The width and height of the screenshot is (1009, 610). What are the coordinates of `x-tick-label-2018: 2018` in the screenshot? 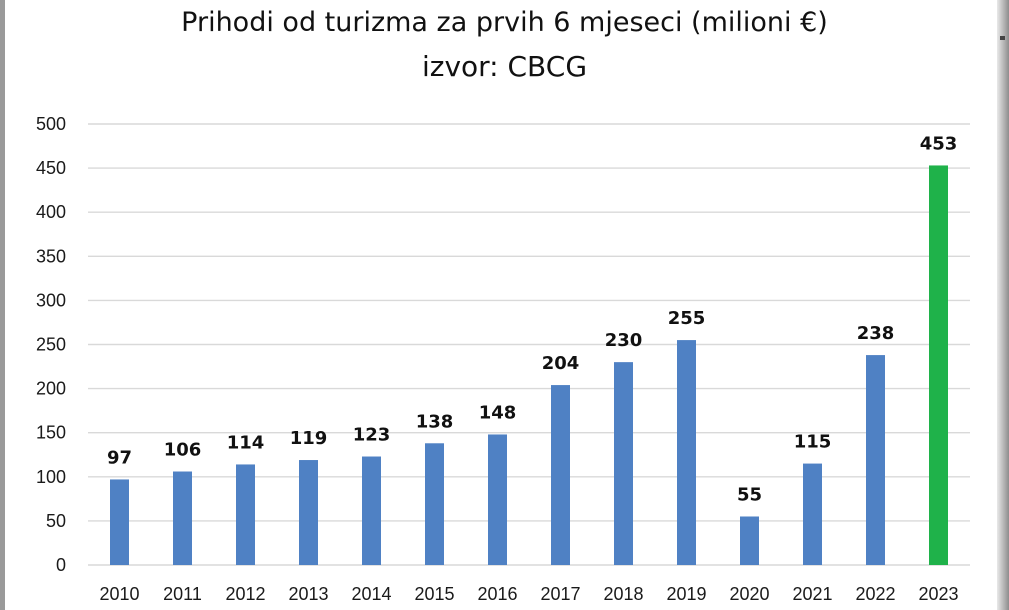 It's located at (623, 594).